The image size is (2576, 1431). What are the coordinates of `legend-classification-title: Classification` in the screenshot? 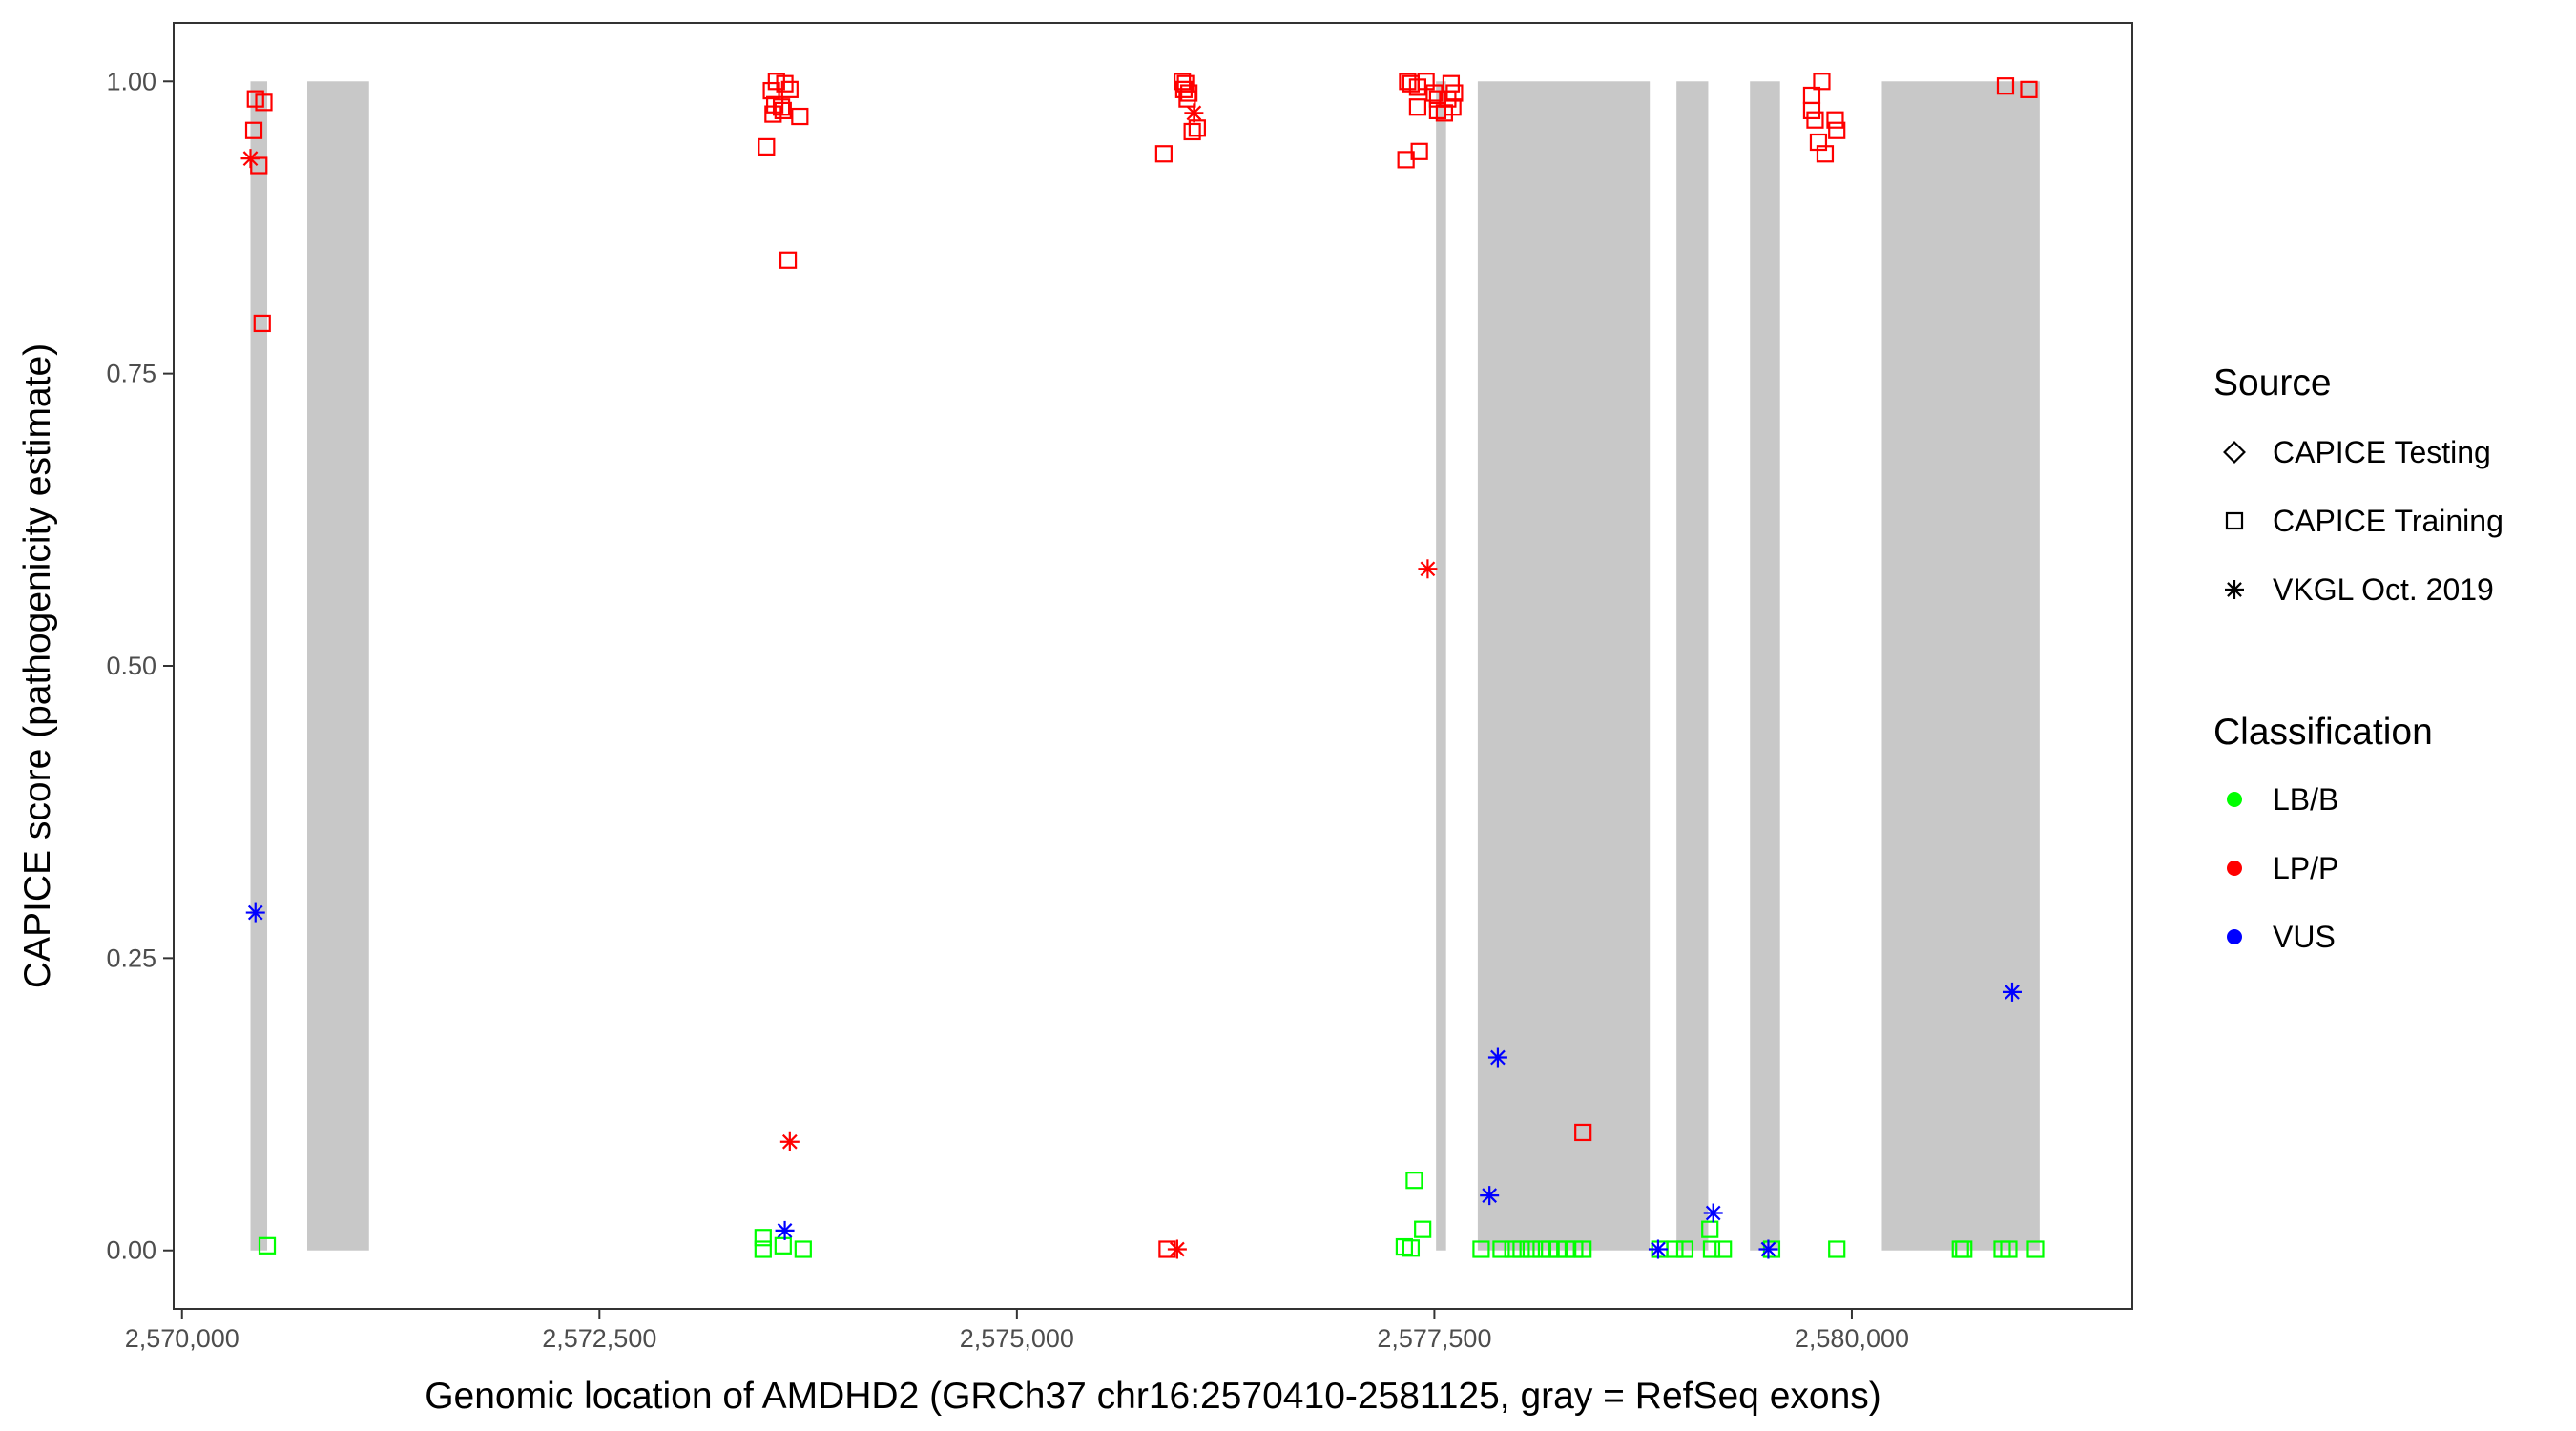 It's located at (2323, 732).